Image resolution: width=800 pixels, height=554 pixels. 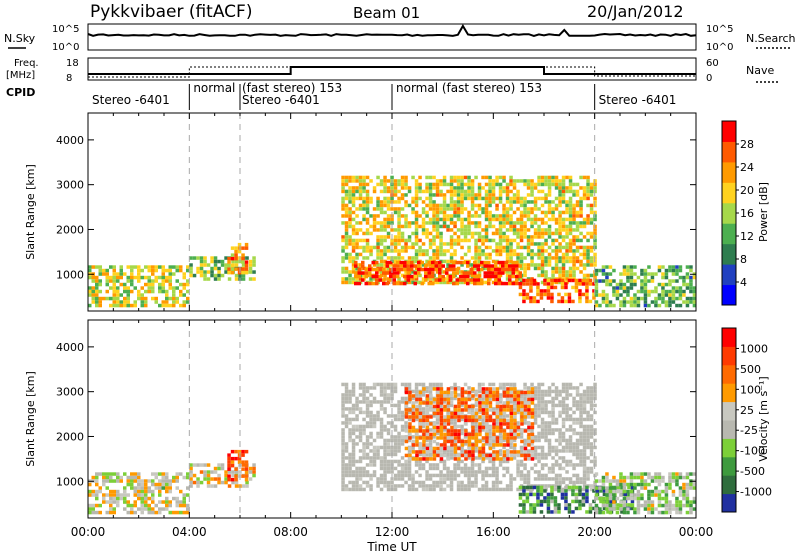 What do you see at coordinates (26, 63) in the screenshot?
I see `freq-label-line1: Freq.` at bounding box center [26, 63].